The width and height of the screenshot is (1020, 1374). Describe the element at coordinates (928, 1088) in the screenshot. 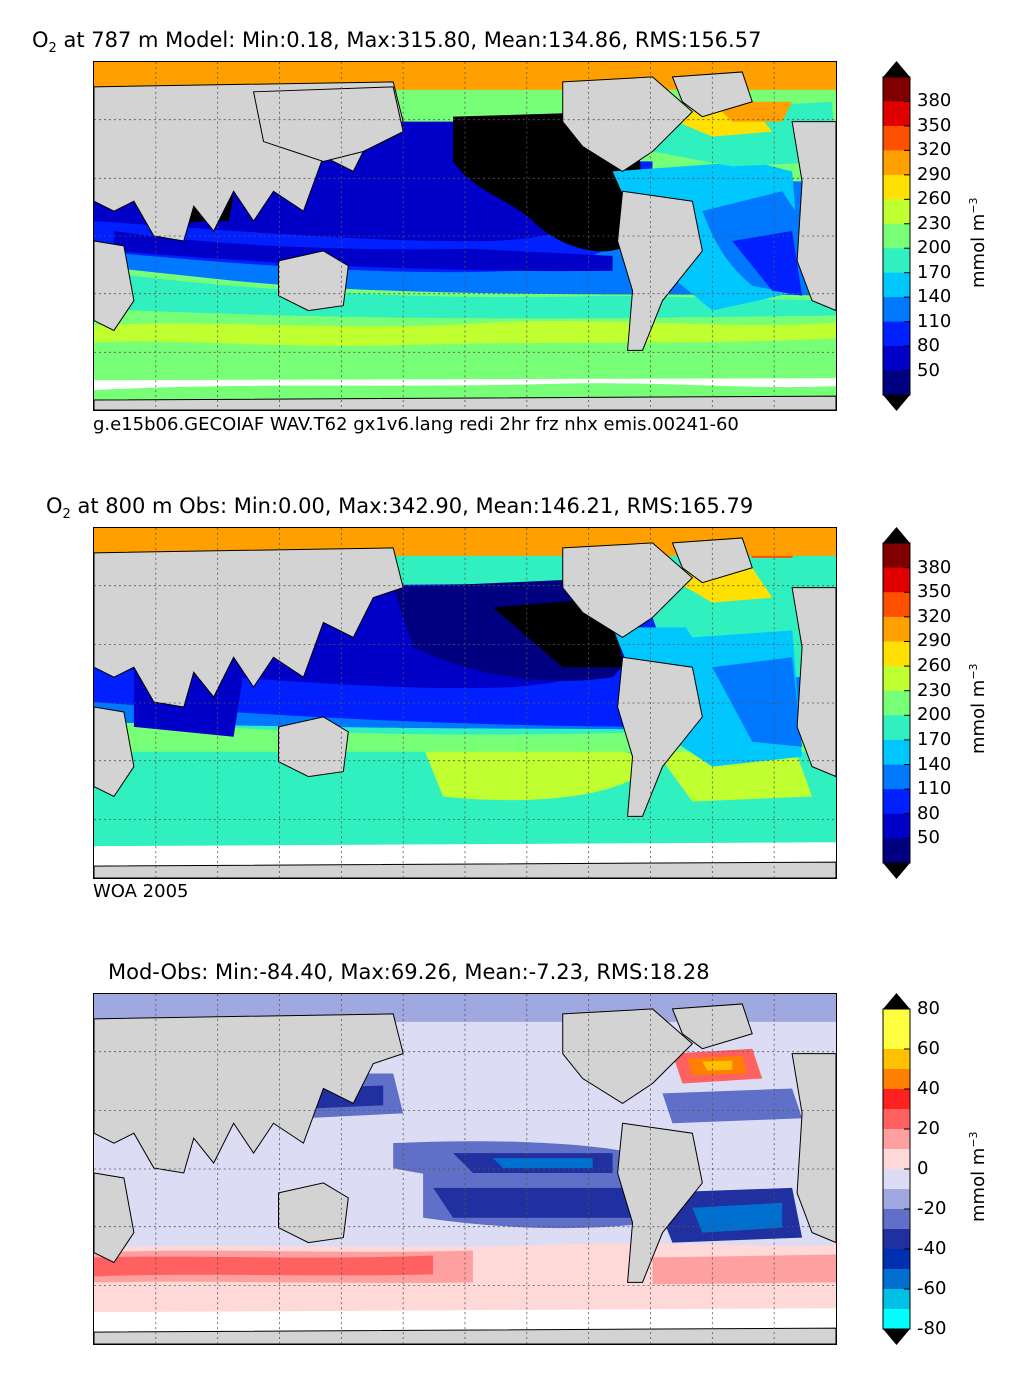

I see `colorbar-tick-label: 40` at that location.